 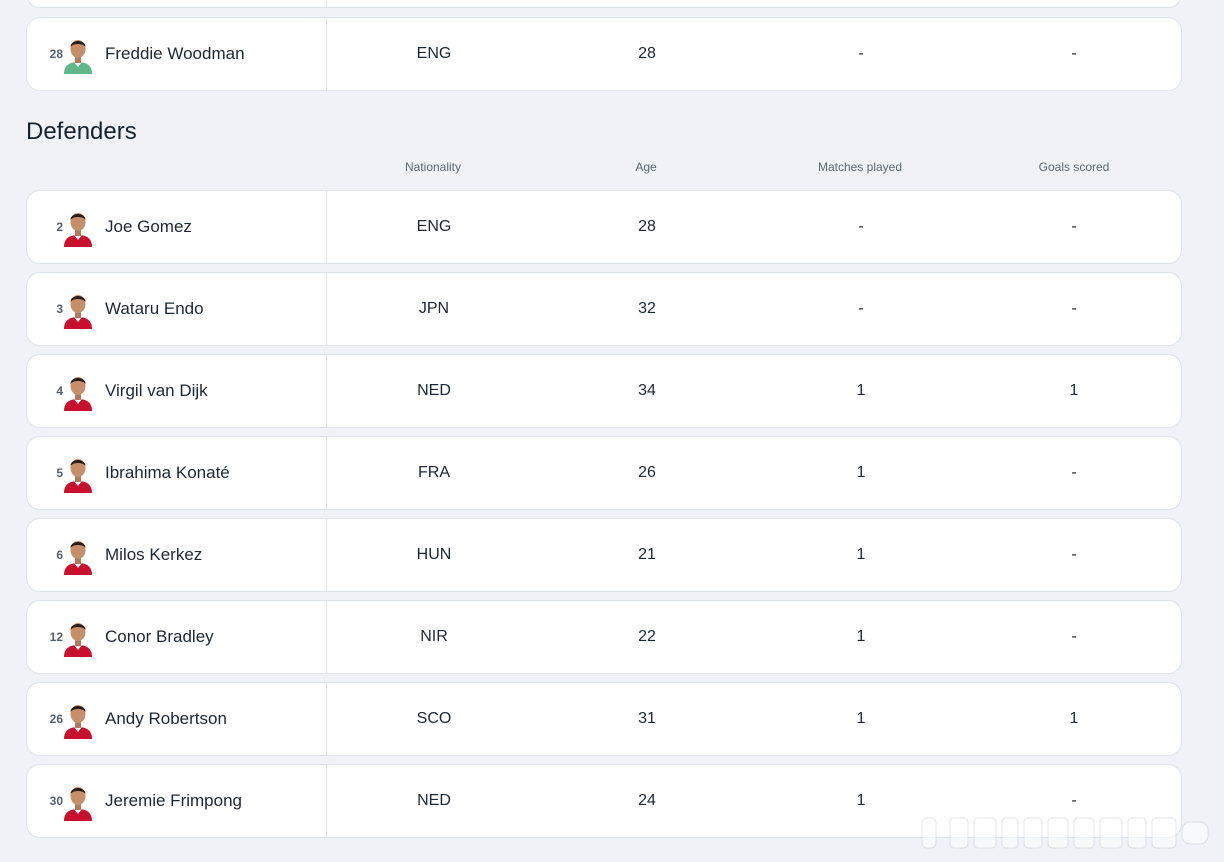 I want to click on player-cell: 12 Conor Bradley, so click(x=177, y=637).